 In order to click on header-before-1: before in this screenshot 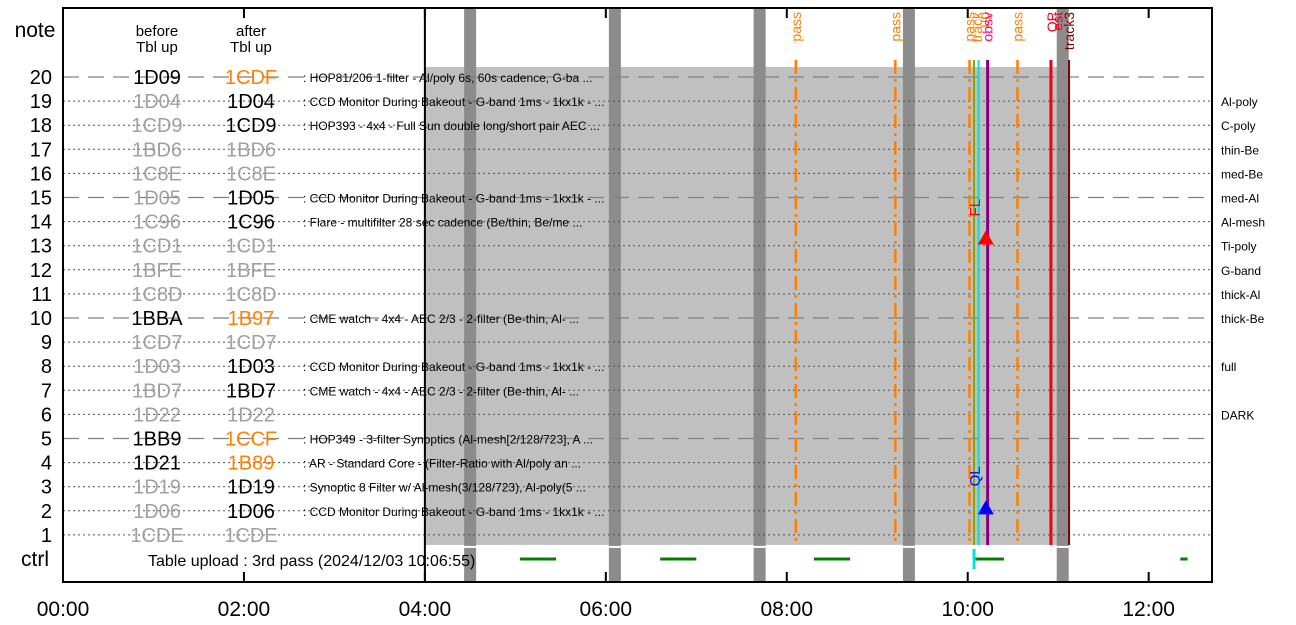, I will do `click(157, 31)`.